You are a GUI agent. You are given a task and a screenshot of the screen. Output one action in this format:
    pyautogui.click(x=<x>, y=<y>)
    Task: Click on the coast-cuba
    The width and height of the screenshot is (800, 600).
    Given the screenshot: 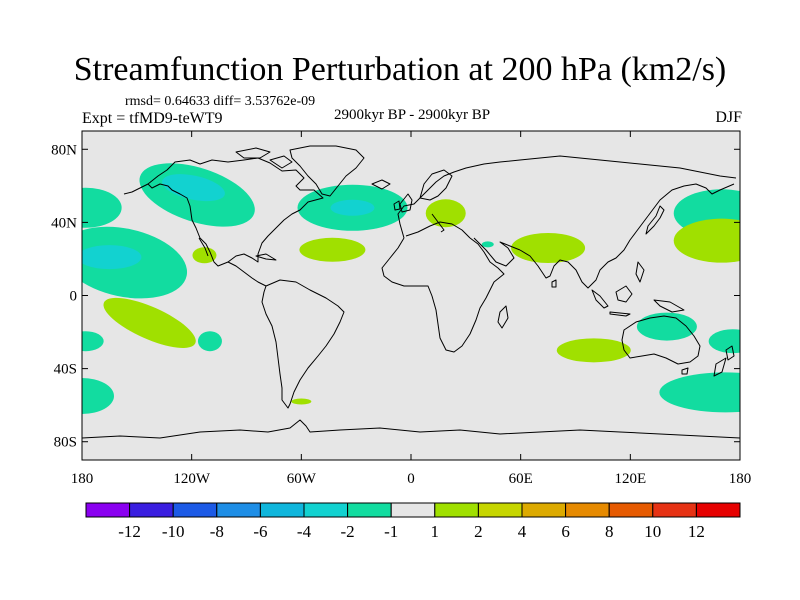 What is the action you would take?
    pyautogui.click(x=266, y=257)
    